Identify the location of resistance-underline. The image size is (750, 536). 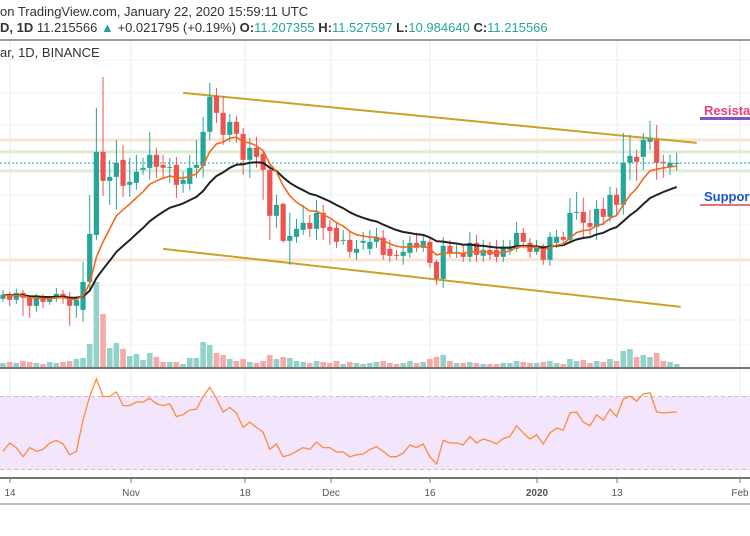
(725, 118).